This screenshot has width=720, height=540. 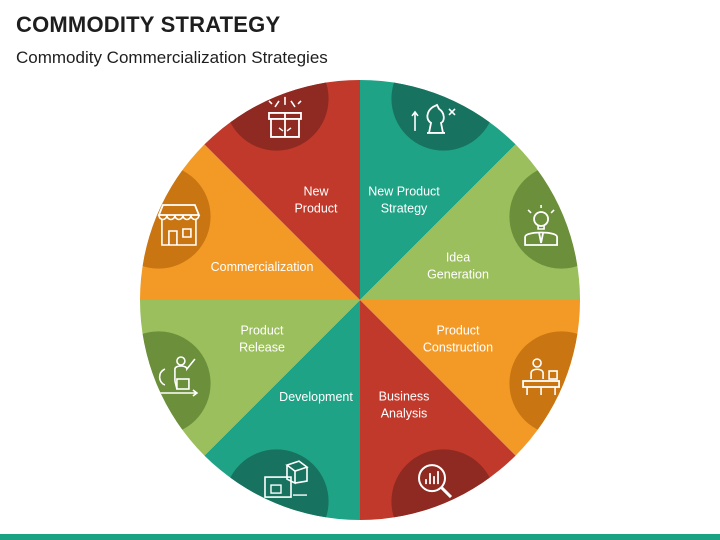 I want to click on label-product-release: Product Release, so click(x=262, y=339).